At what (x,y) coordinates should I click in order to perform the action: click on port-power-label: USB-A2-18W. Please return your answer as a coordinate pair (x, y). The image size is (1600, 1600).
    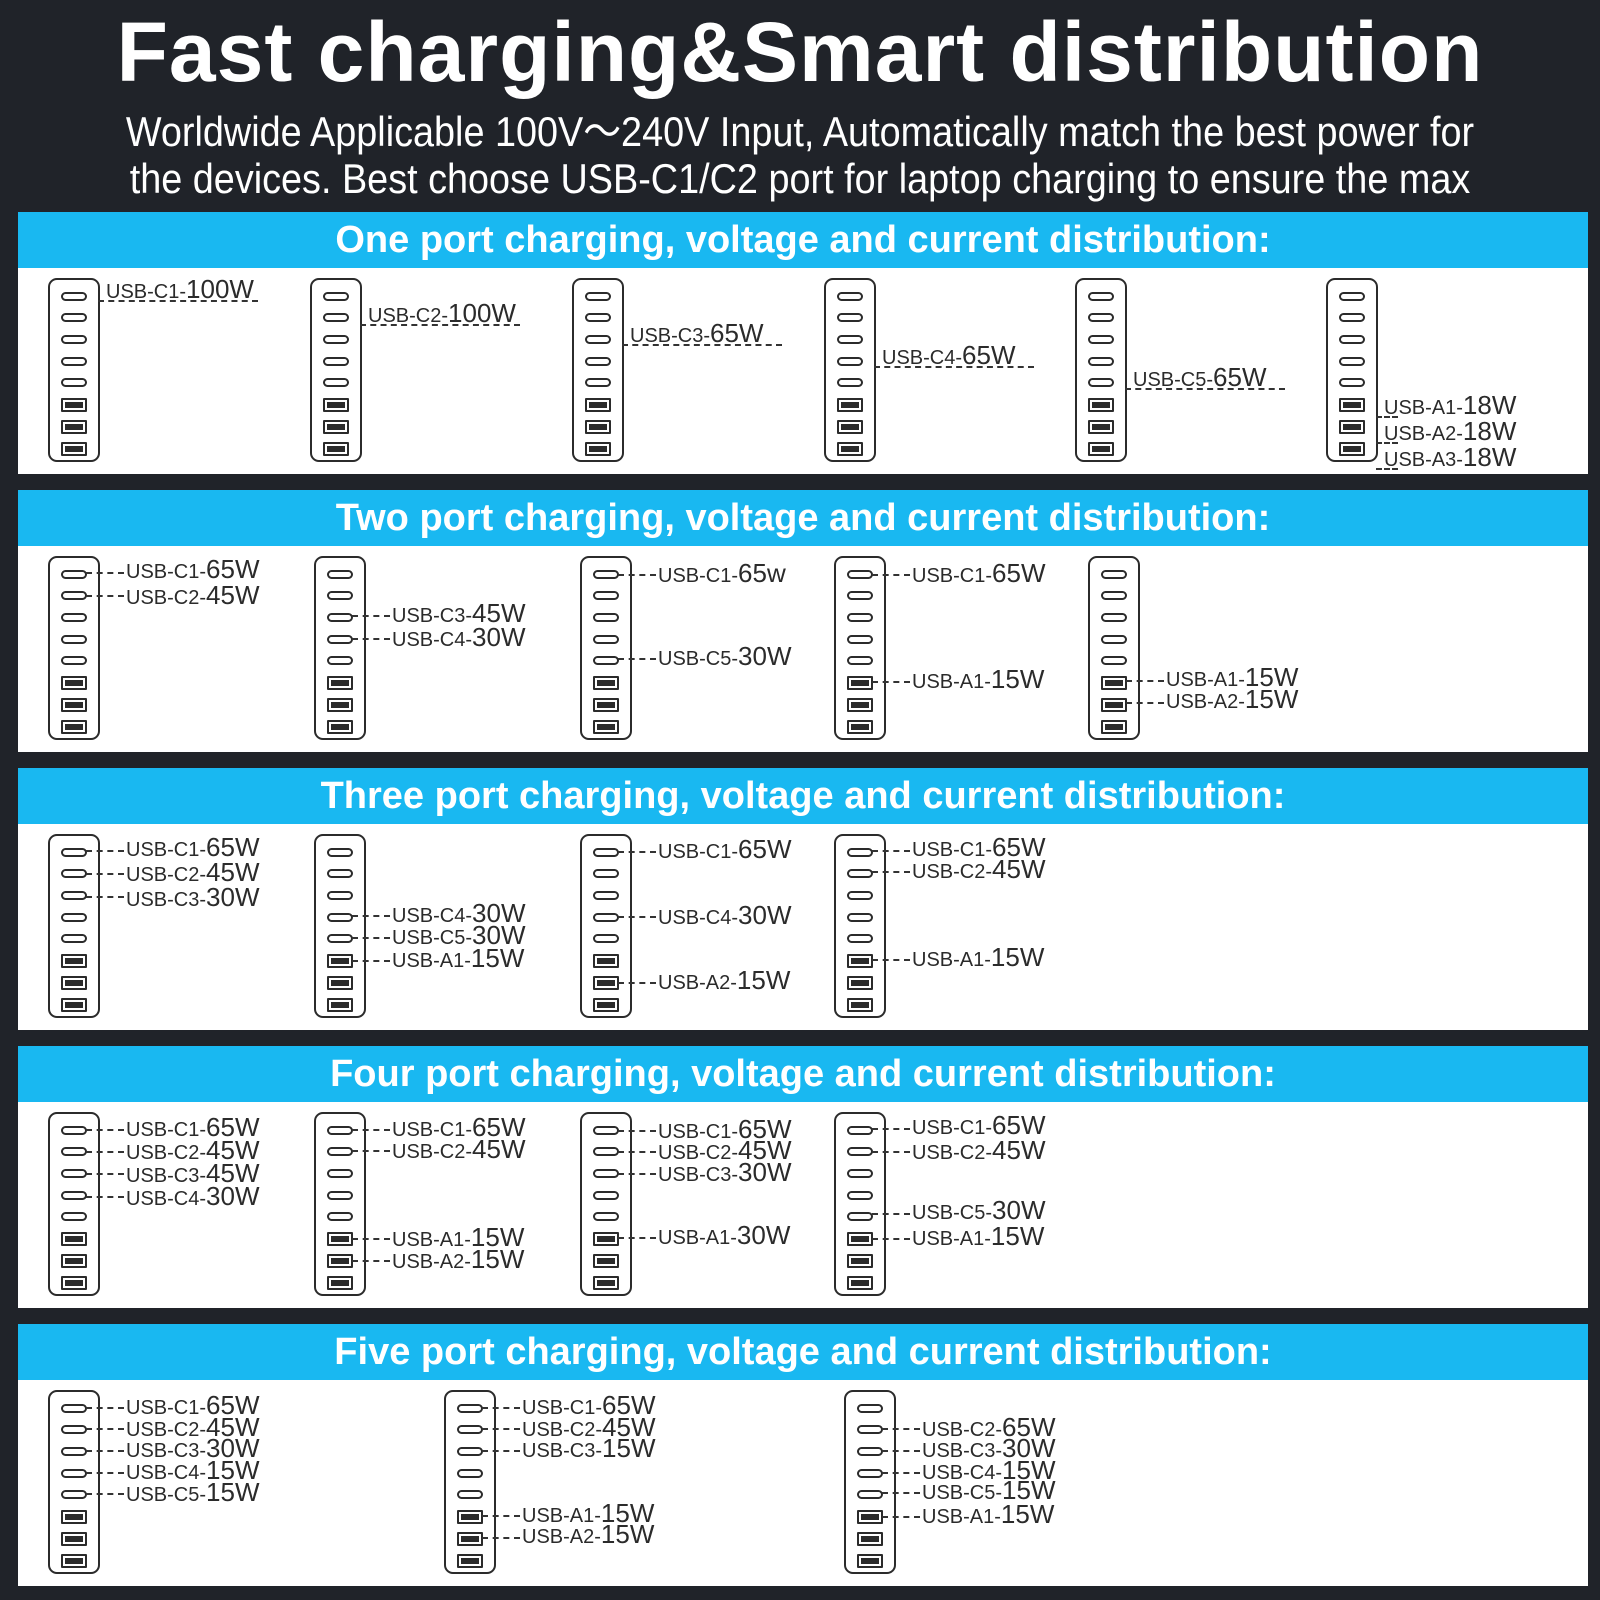
    Looking at the image, I should click on (1450, 433).